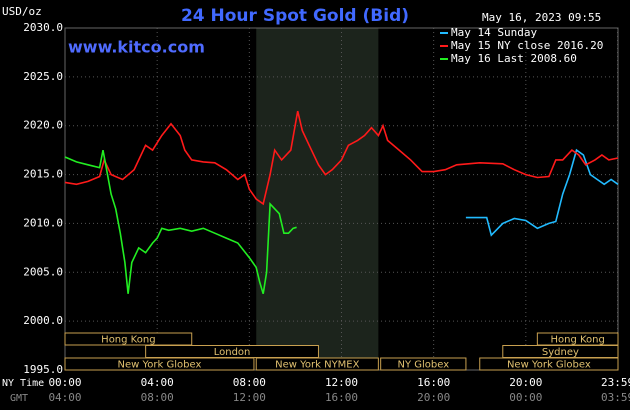 This screenshot has width=630, height=410. Describe the element at coordinates (232, 352) in the screenshot. I see `session-label: London` at that location.